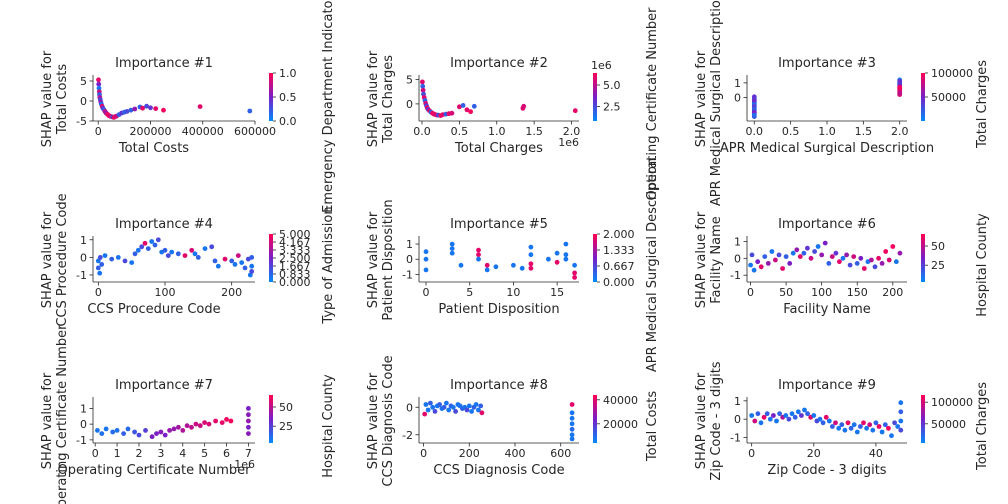  What do you see at coordinates (513, 292) in the screenshot?
I see `x-tick-label: 10` at bounding box center [513, 292].